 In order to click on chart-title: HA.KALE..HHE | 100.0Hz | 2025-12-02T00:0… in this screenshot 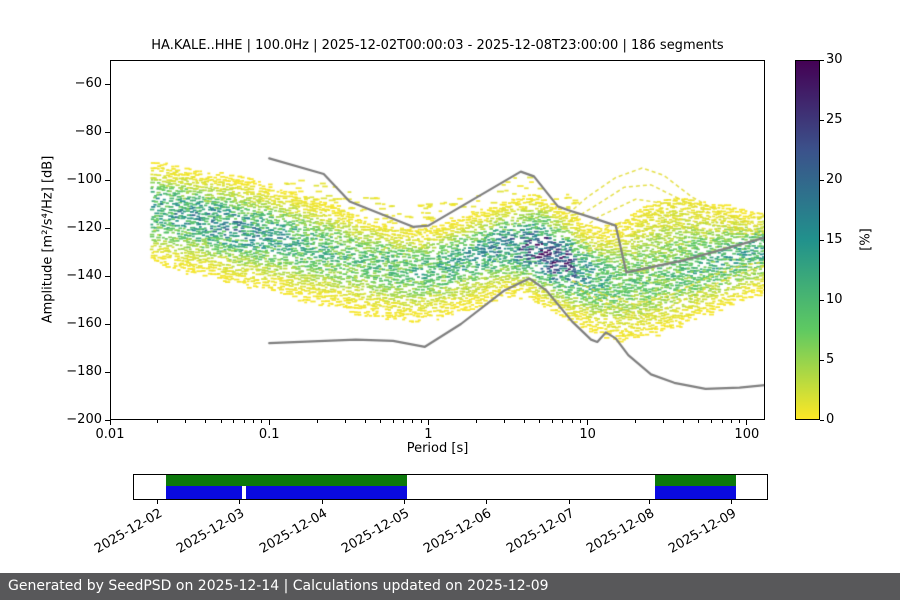, I will do `click(437, 45)`.